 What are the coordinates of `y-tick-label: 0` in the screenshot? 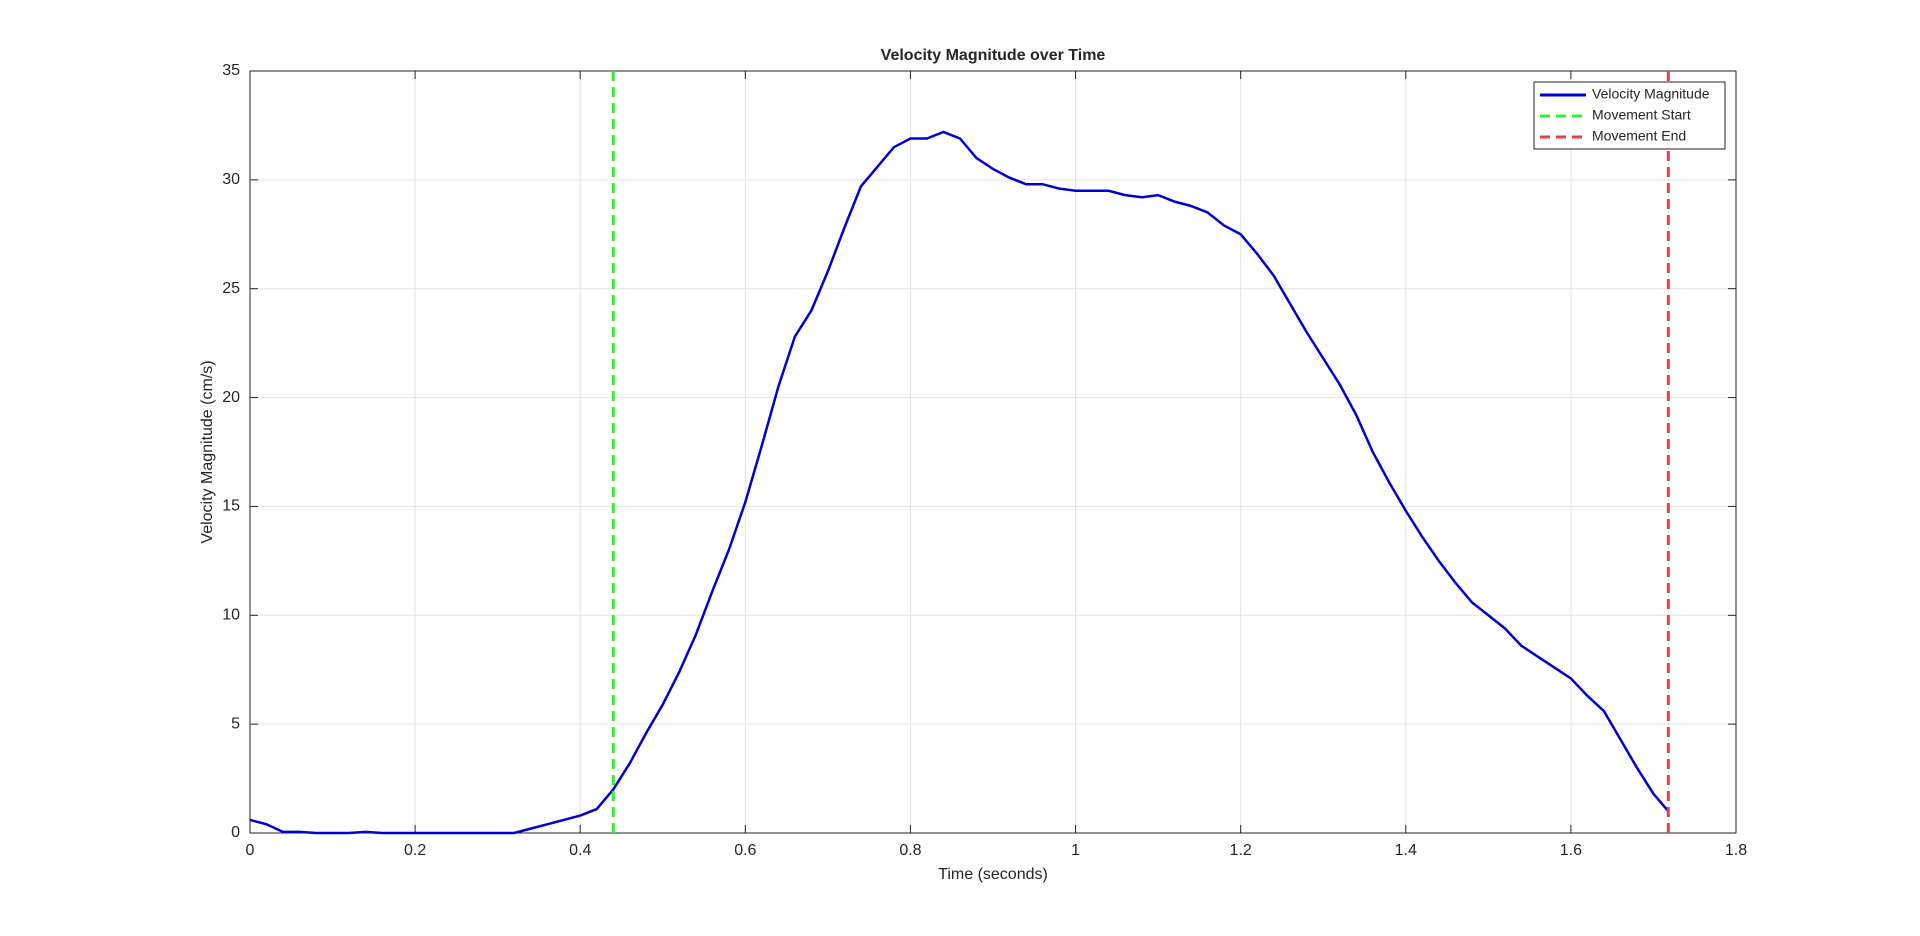 It's located at (235, 832).